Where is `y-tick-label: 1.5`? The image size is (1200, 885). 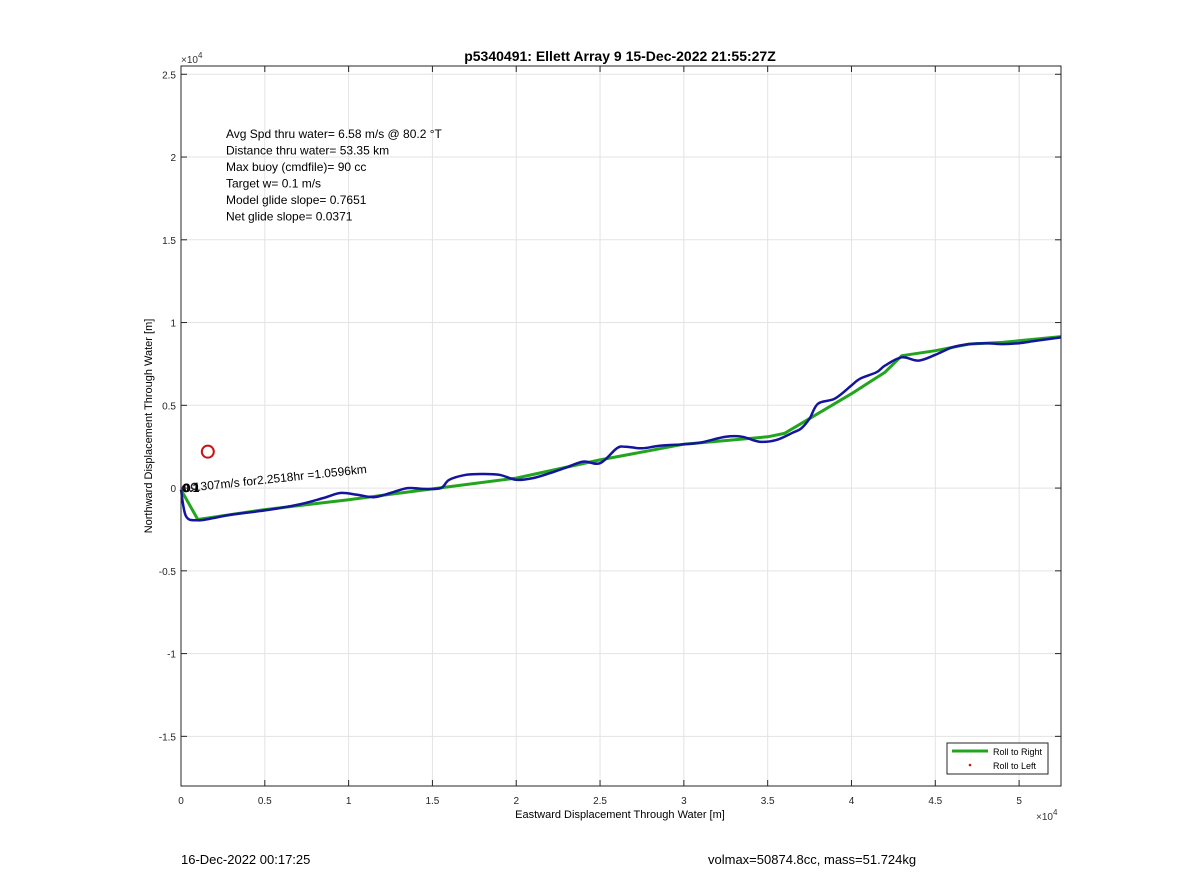 y-tick-label: 1.5 is located at coordinates (169, 241).